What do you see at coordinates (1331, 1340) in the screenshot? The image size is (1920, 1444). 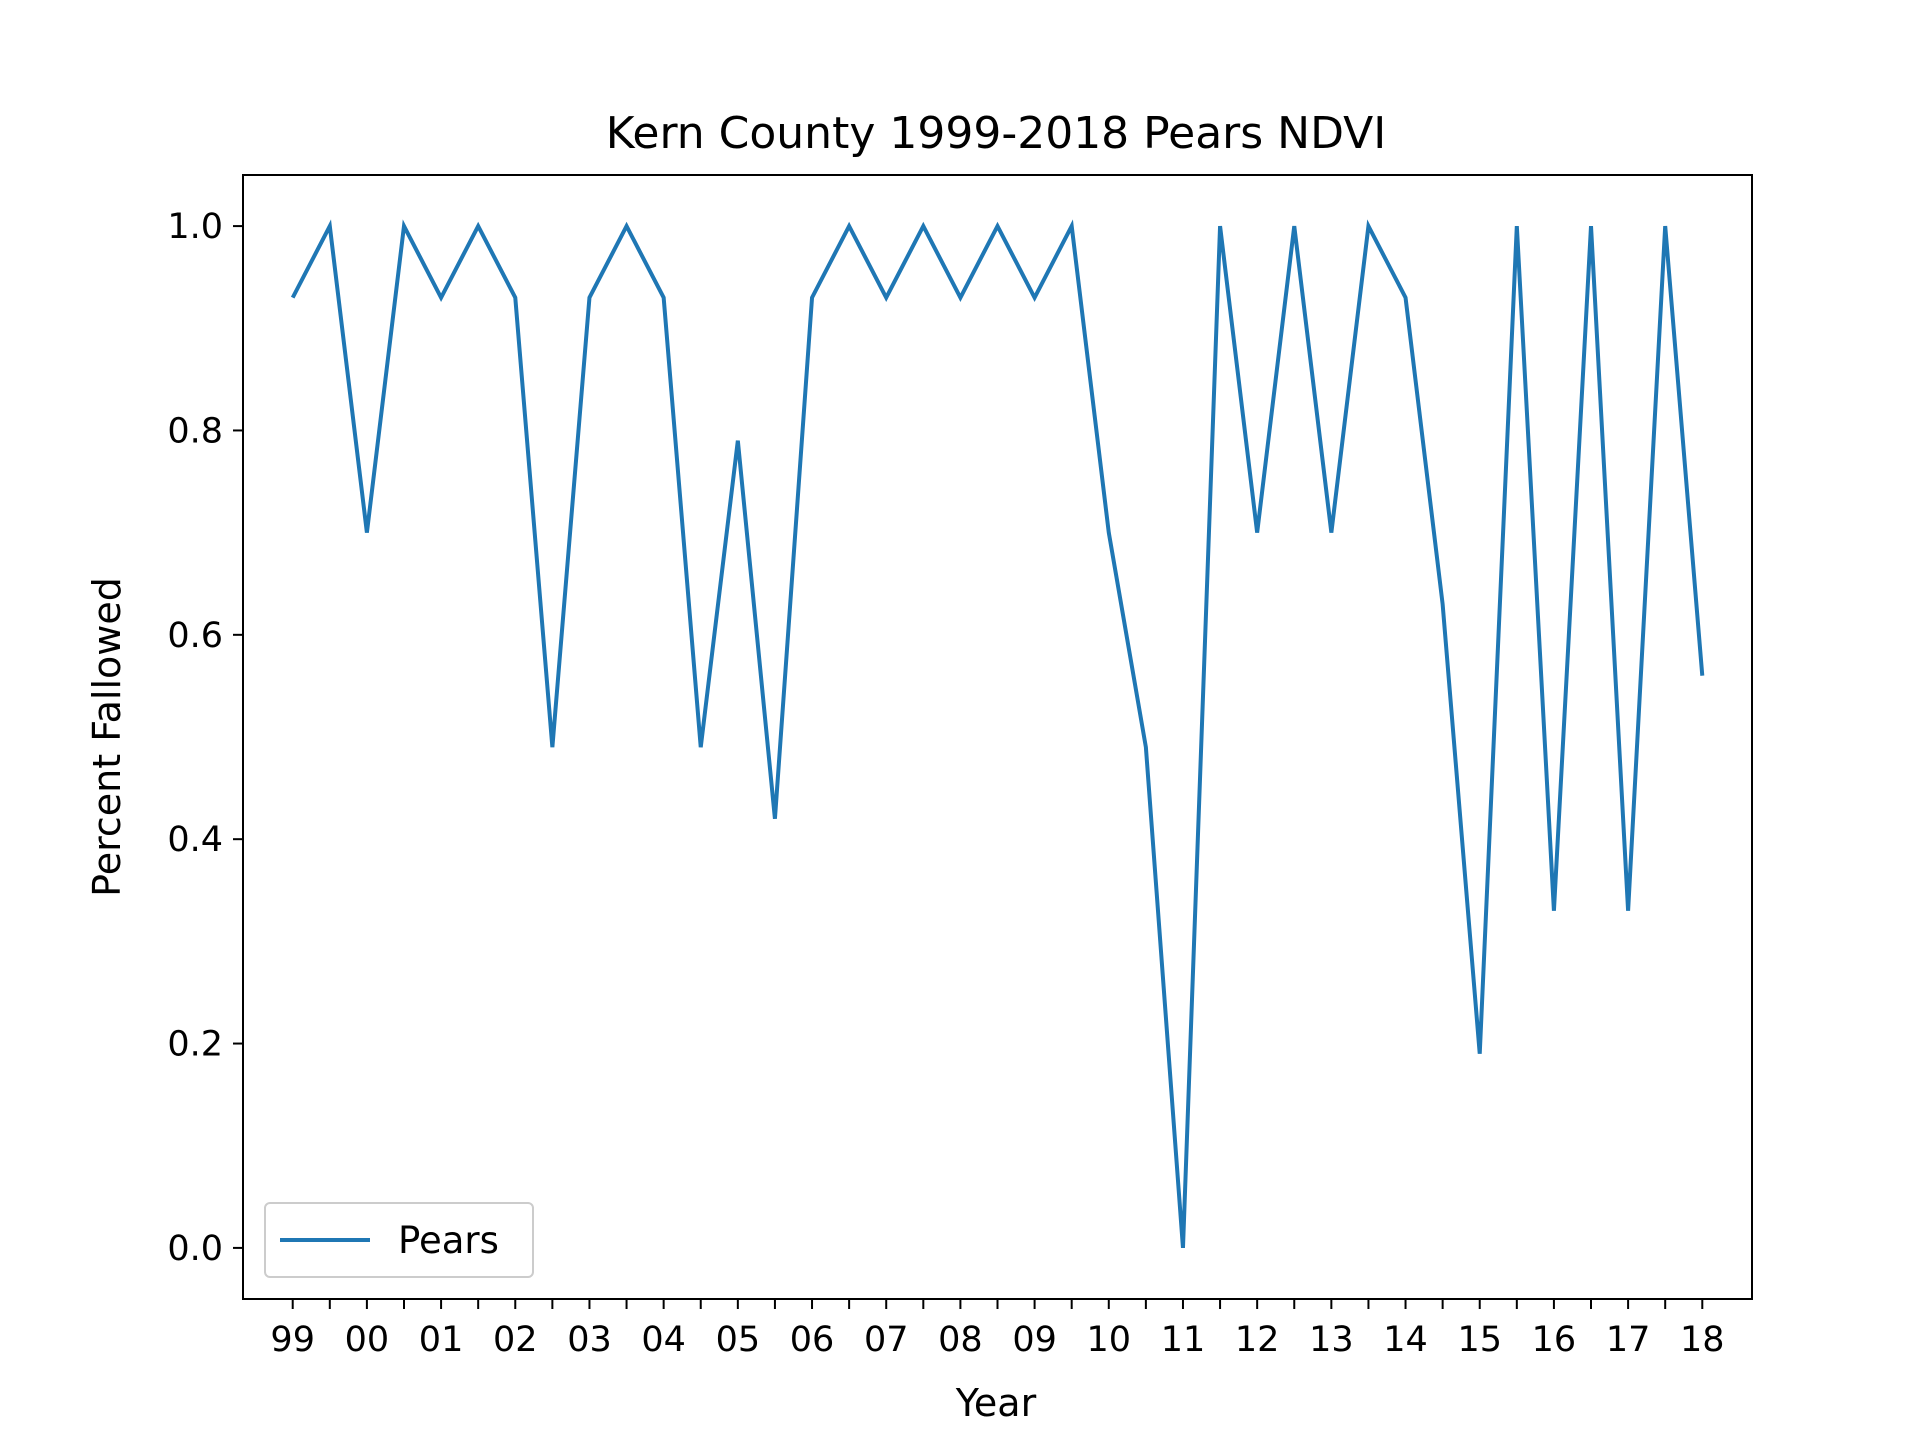 I see `x-tick-label: 13` at bounding box center [1331, 1340].